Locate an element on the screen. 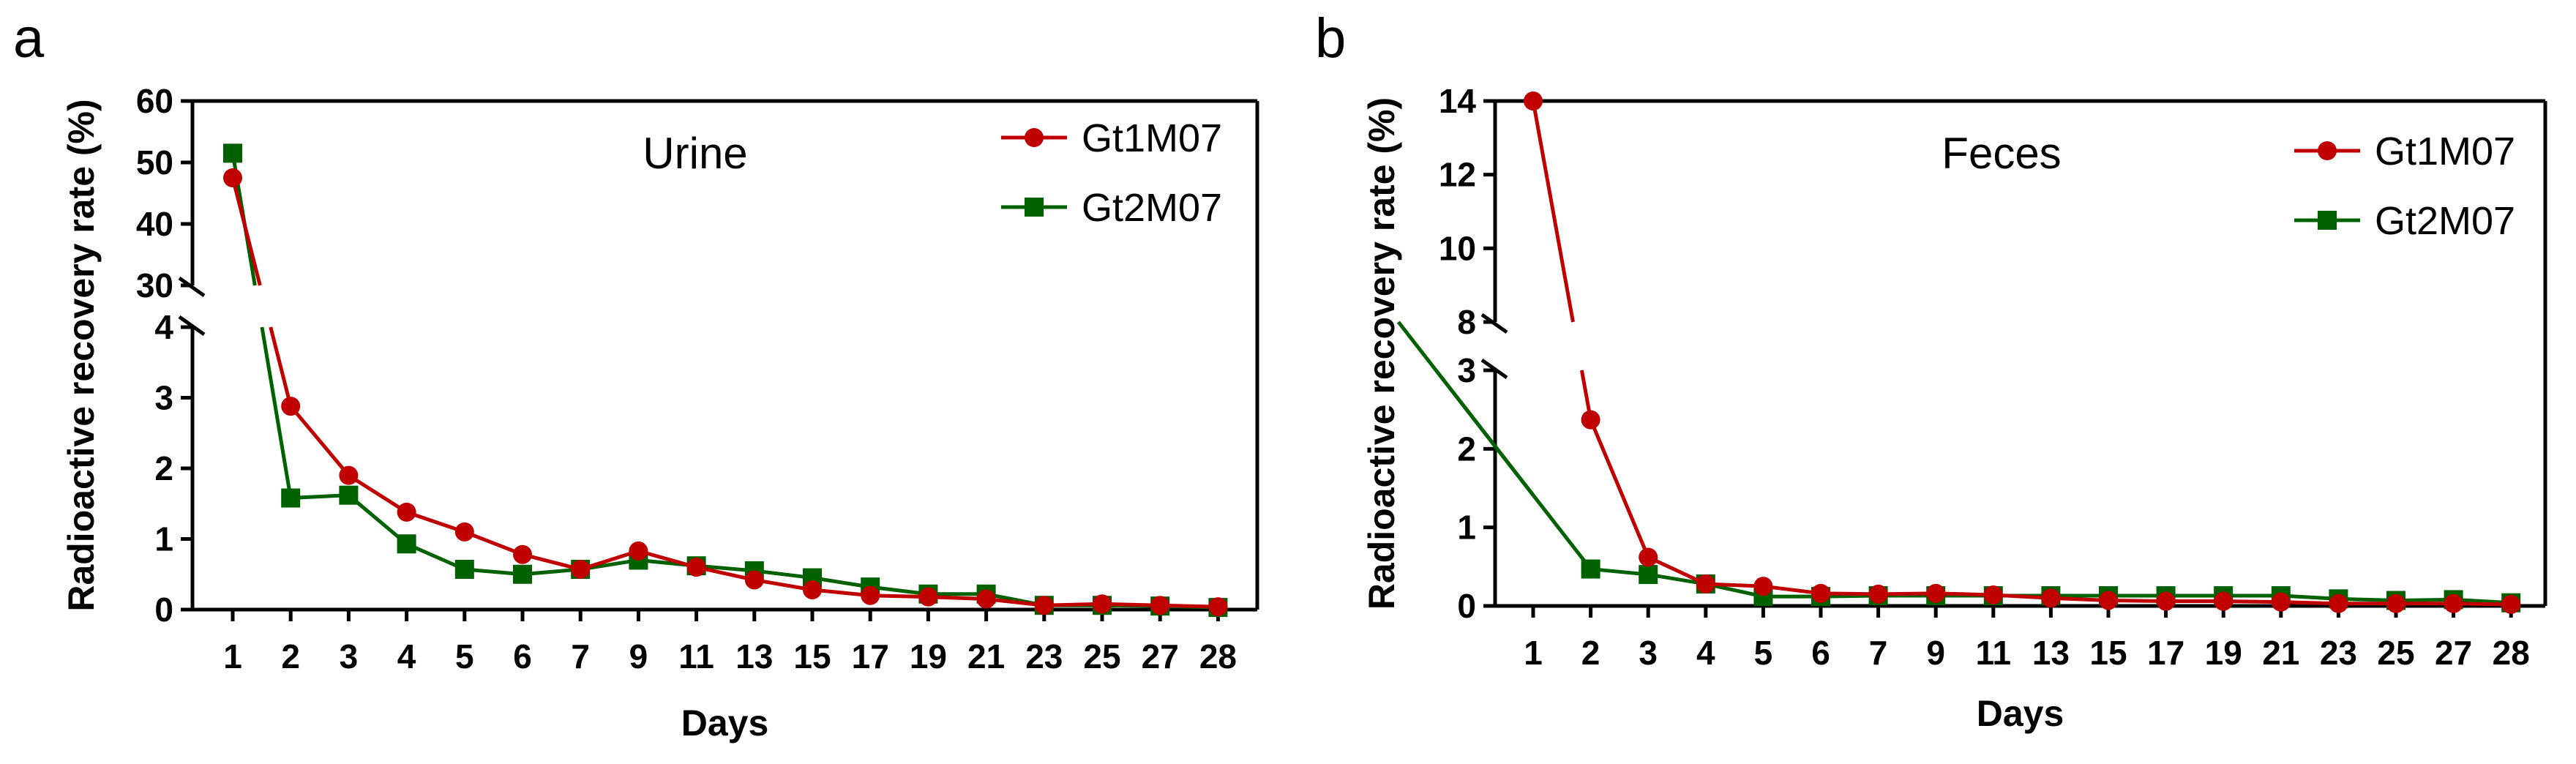 The width and height of the screenshot is (2576, 764). x-tick-label: 9 is located at coordinates (638, 656).